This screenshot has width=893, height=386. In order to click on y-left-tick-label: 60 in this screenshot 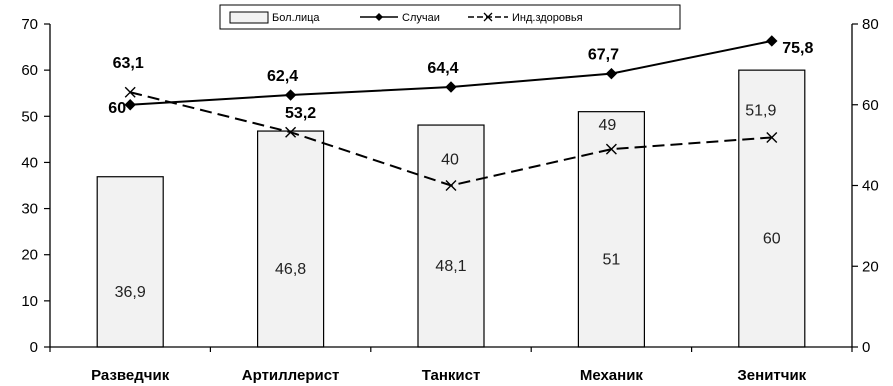, I will do `click(29, 70)`.